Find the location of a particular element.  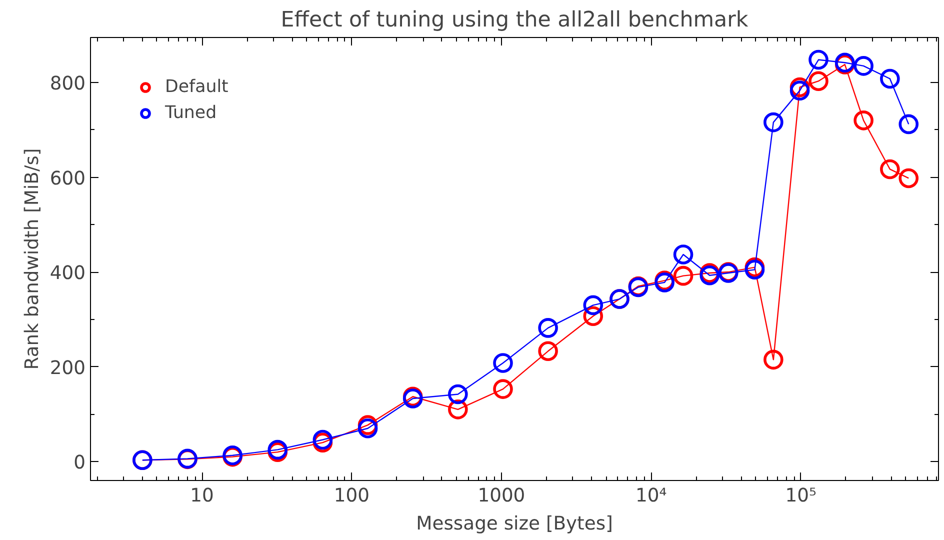

x-tick-label: 1000 is located at coordinates (502, 496).